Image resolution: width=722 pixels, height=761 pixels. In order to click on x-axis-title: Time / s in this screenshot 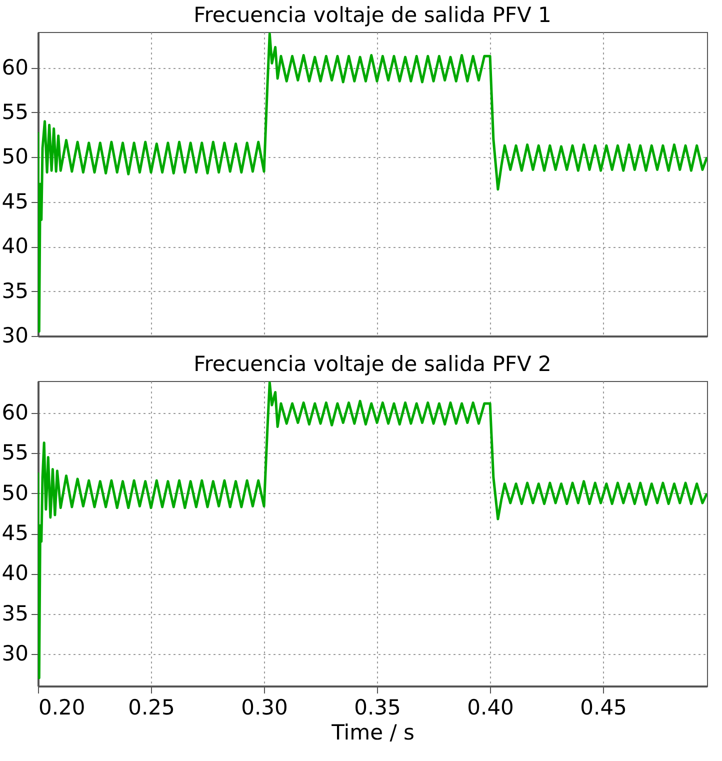, I will do `click(372, 732)`.